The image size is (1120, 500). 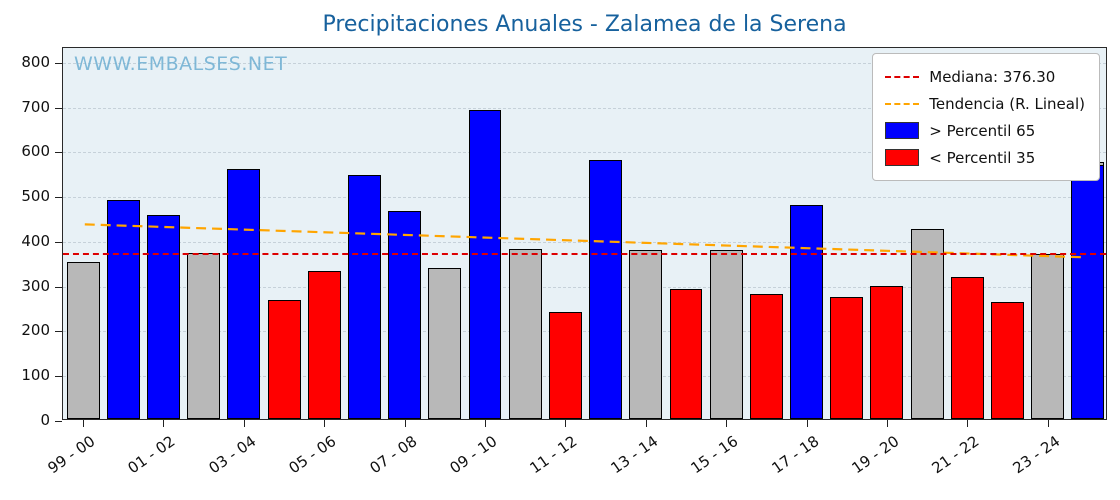 I want to click on bar-14 - 15, so click(x=686, y=354).